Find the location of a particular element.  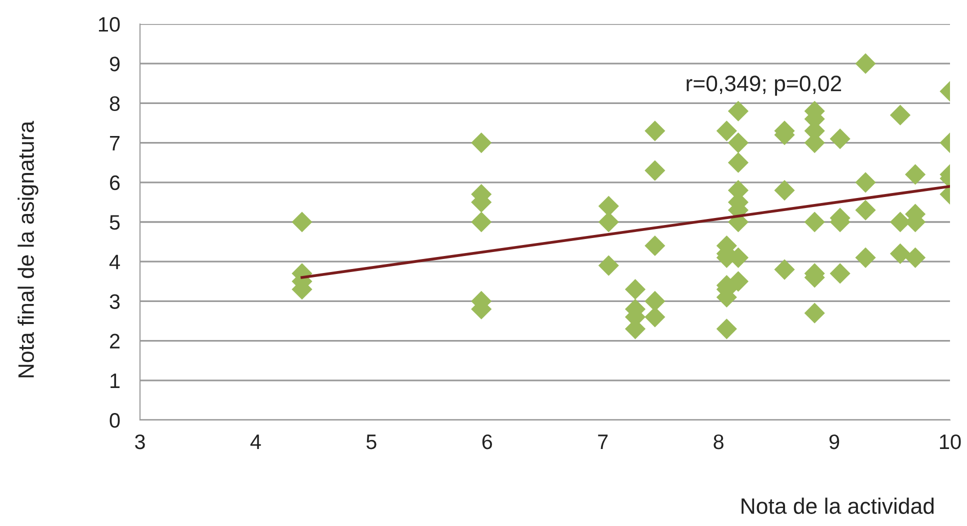

y-tick-label: 2 is located at coordinates (115, 341).